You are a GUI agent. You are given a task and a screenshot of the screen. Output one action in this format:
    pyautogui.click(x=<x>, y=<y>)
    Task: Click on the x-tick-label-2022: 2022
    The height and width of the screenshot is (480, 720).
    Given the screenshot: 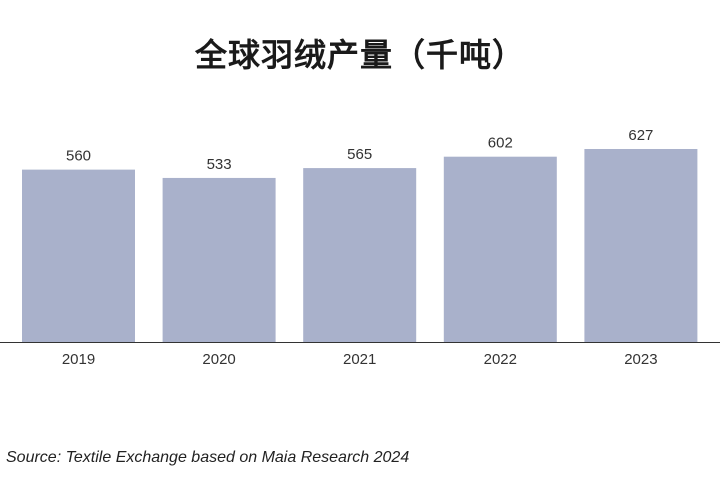 What is the action you would take?
    pyautogui.click(x=500, y=359)
    